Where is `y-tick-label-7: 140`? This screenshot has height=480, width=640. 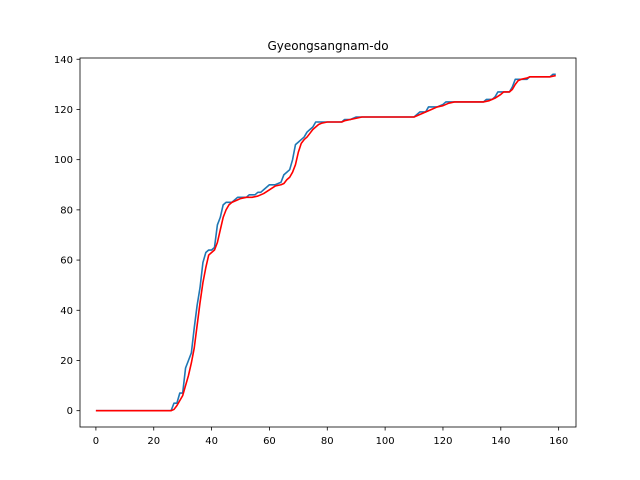
y-tick-label-7: 140 is located at coordinates (63, 60).